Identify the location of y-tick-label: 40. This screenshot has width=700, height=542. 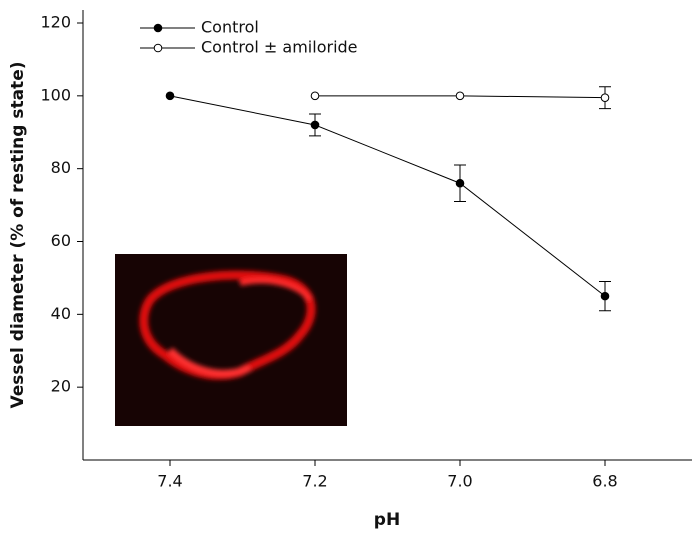
(61, 313).